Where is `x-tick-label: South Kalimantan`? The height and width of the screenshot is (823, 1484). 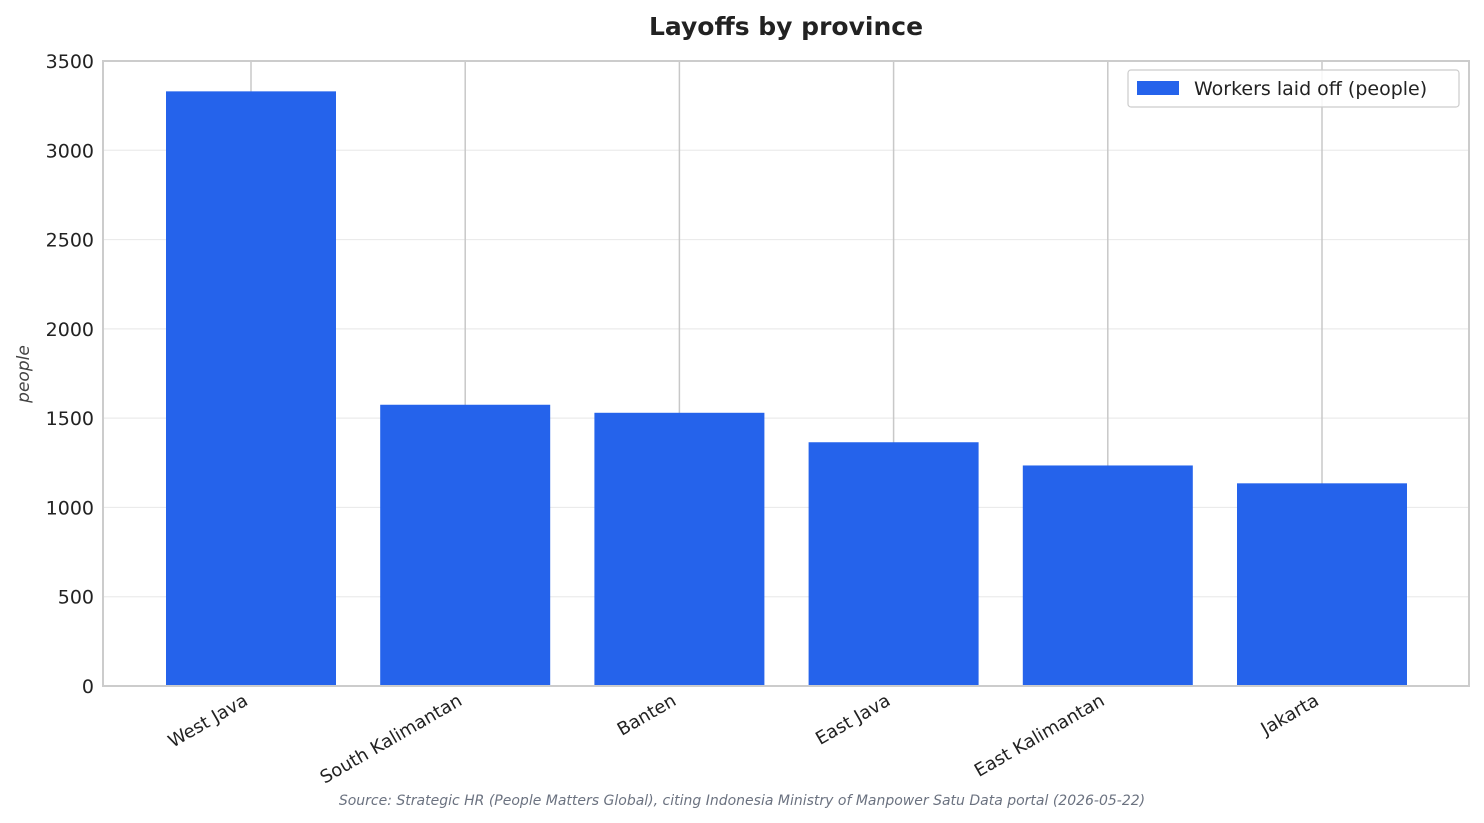 x-tick-label: South Kalimantan is located at coordinates (391, 739).